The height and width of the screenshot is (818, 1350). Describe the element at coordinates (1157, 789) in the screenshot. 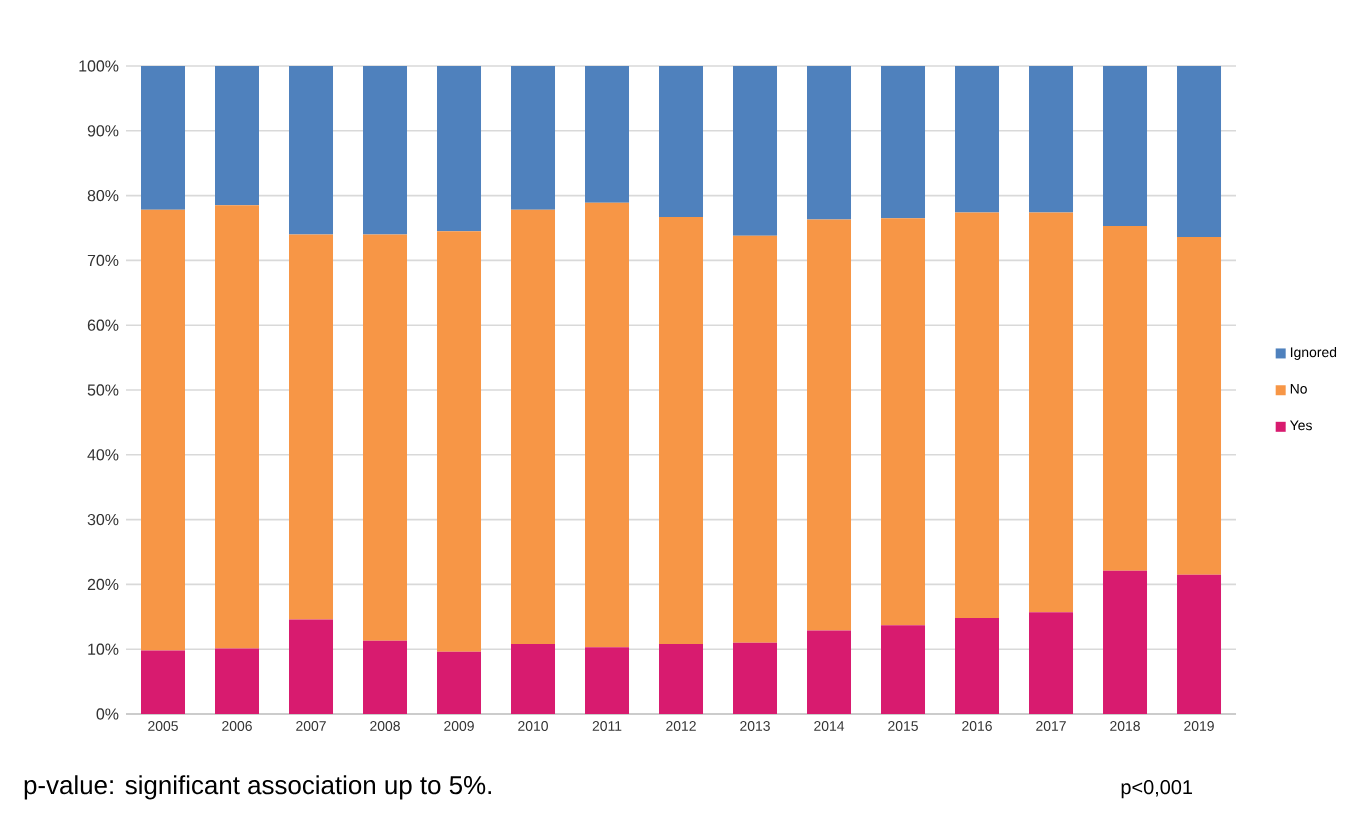

I see `text: p<0,001` at that location.